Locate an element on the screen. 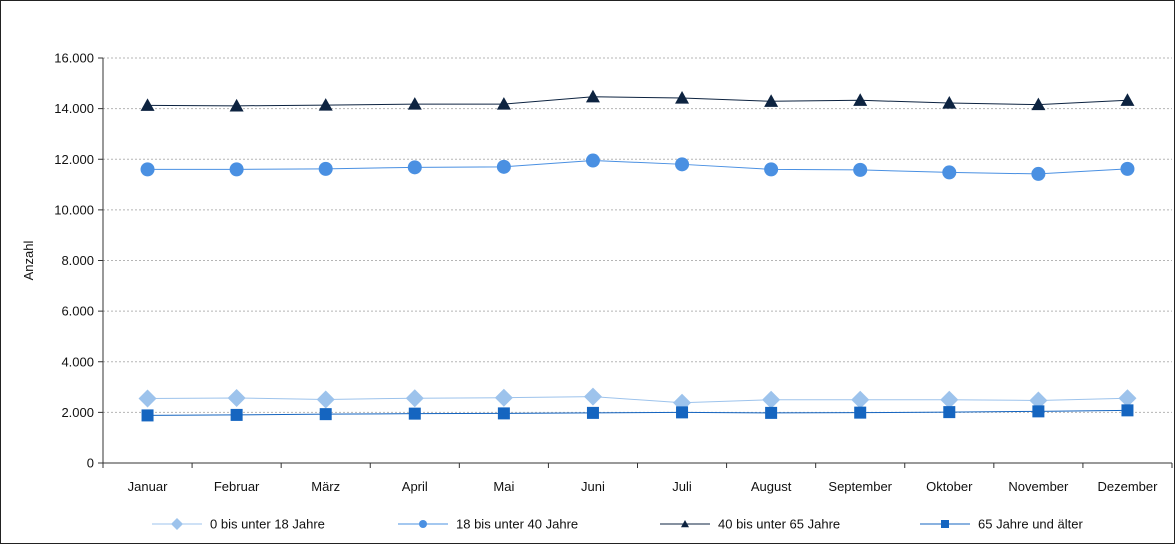  y-axis-title: Anzahl is located at coordinates (28, 261).